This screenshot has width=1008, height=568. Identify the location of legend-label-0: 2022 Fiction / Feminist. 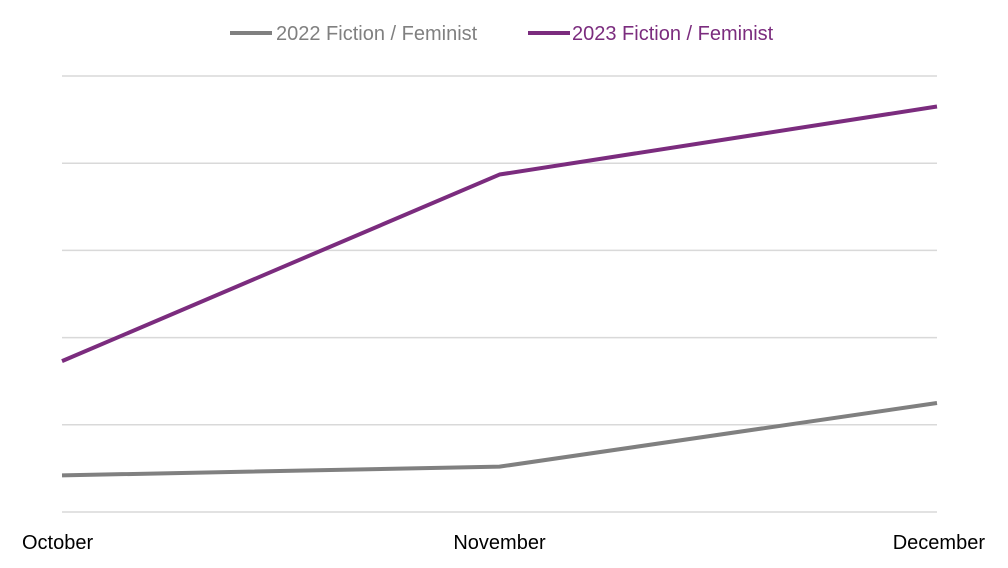
(377, 34).